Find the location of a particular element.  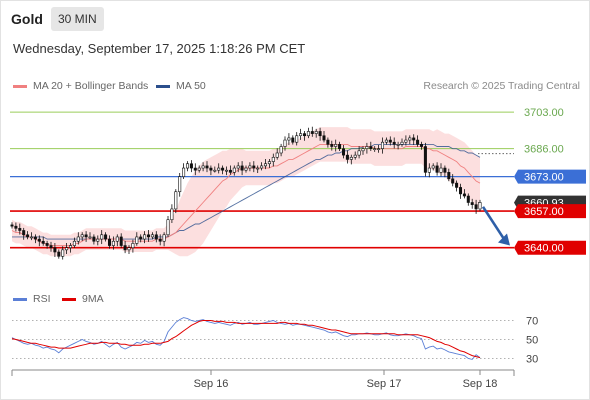

price-label-4: 3657.00 is located at coordinates (550, 211).